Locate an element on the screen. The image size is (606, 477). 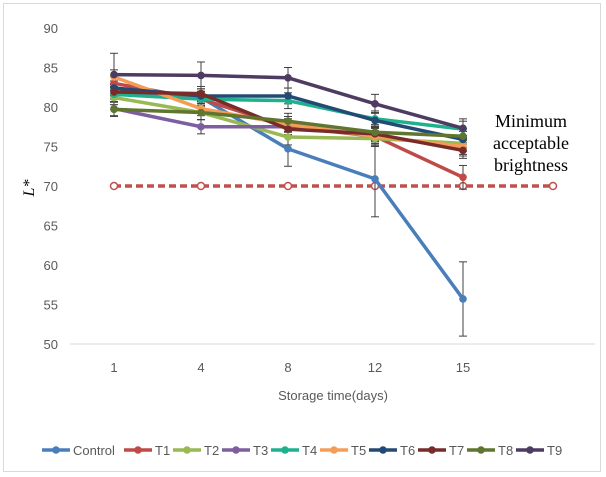
legend-label-t5: T5 is located at coordinates (358, 450).